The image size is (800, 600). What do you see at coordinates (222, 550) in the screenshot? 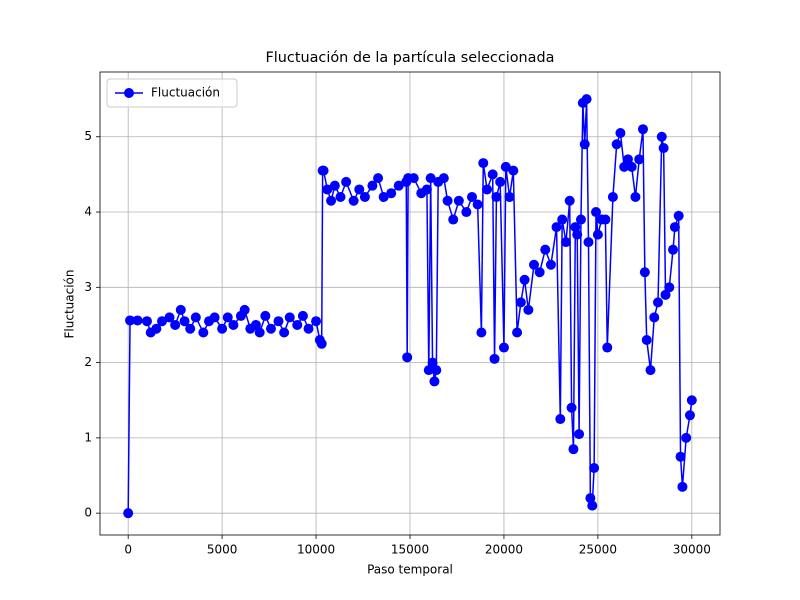
I see `x-tick-label: 5000` at bounding box center [222, 550].